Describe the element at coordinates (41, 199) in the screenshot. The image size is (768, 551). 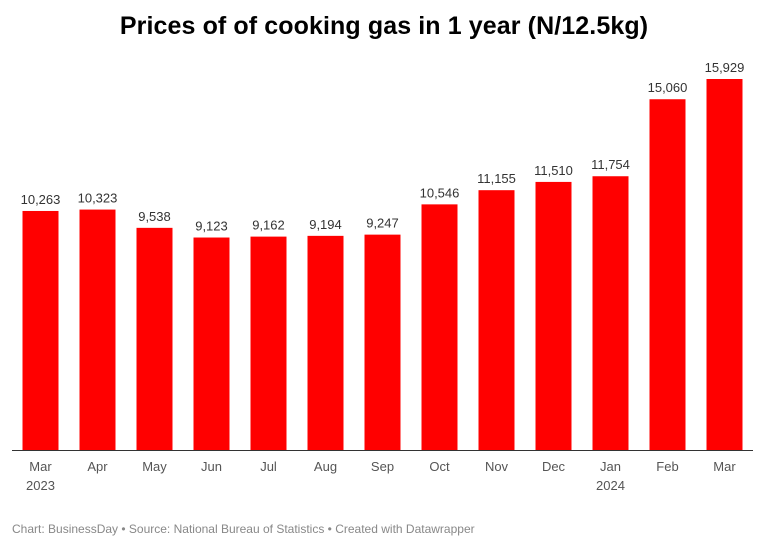
I see `bar-value-label-0: 10,263` at that location.